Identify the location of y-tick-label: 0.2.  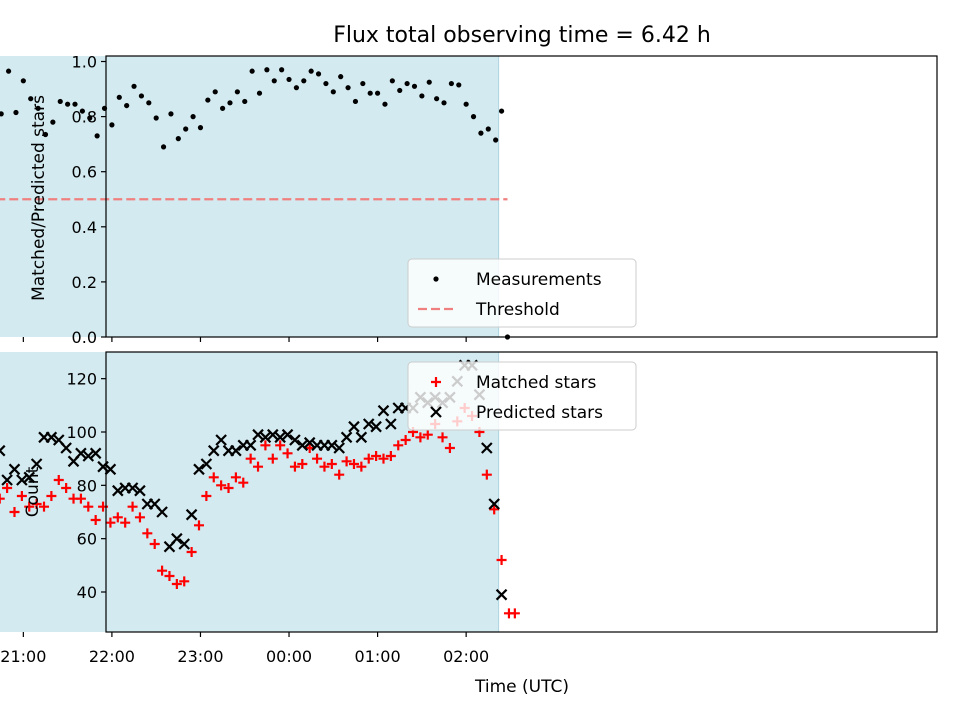
(84, 282).